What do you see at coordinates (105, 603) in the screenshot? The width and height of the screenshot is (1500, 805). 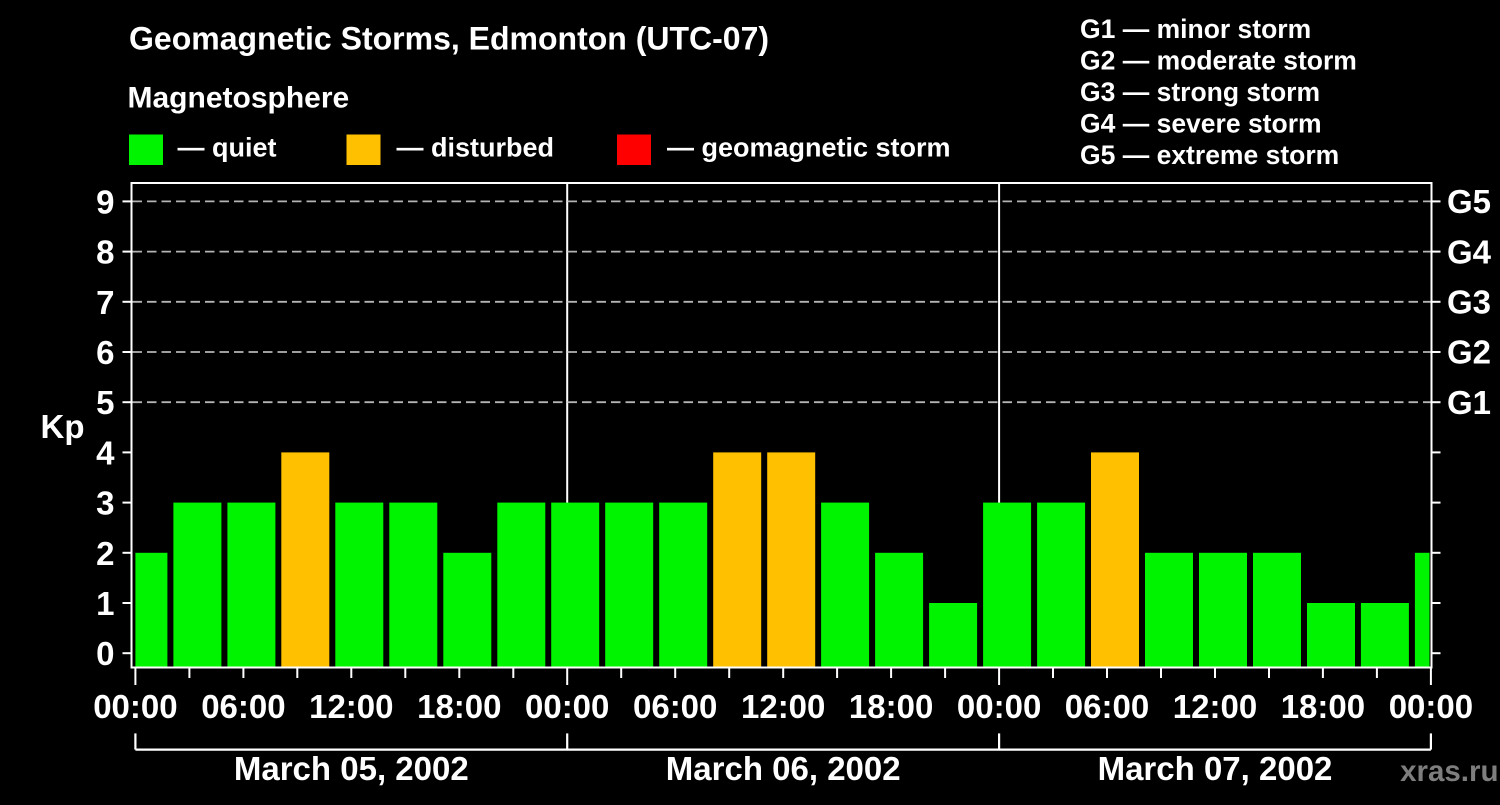 I see `svg-text: 1` at bounding box center [105, 603].